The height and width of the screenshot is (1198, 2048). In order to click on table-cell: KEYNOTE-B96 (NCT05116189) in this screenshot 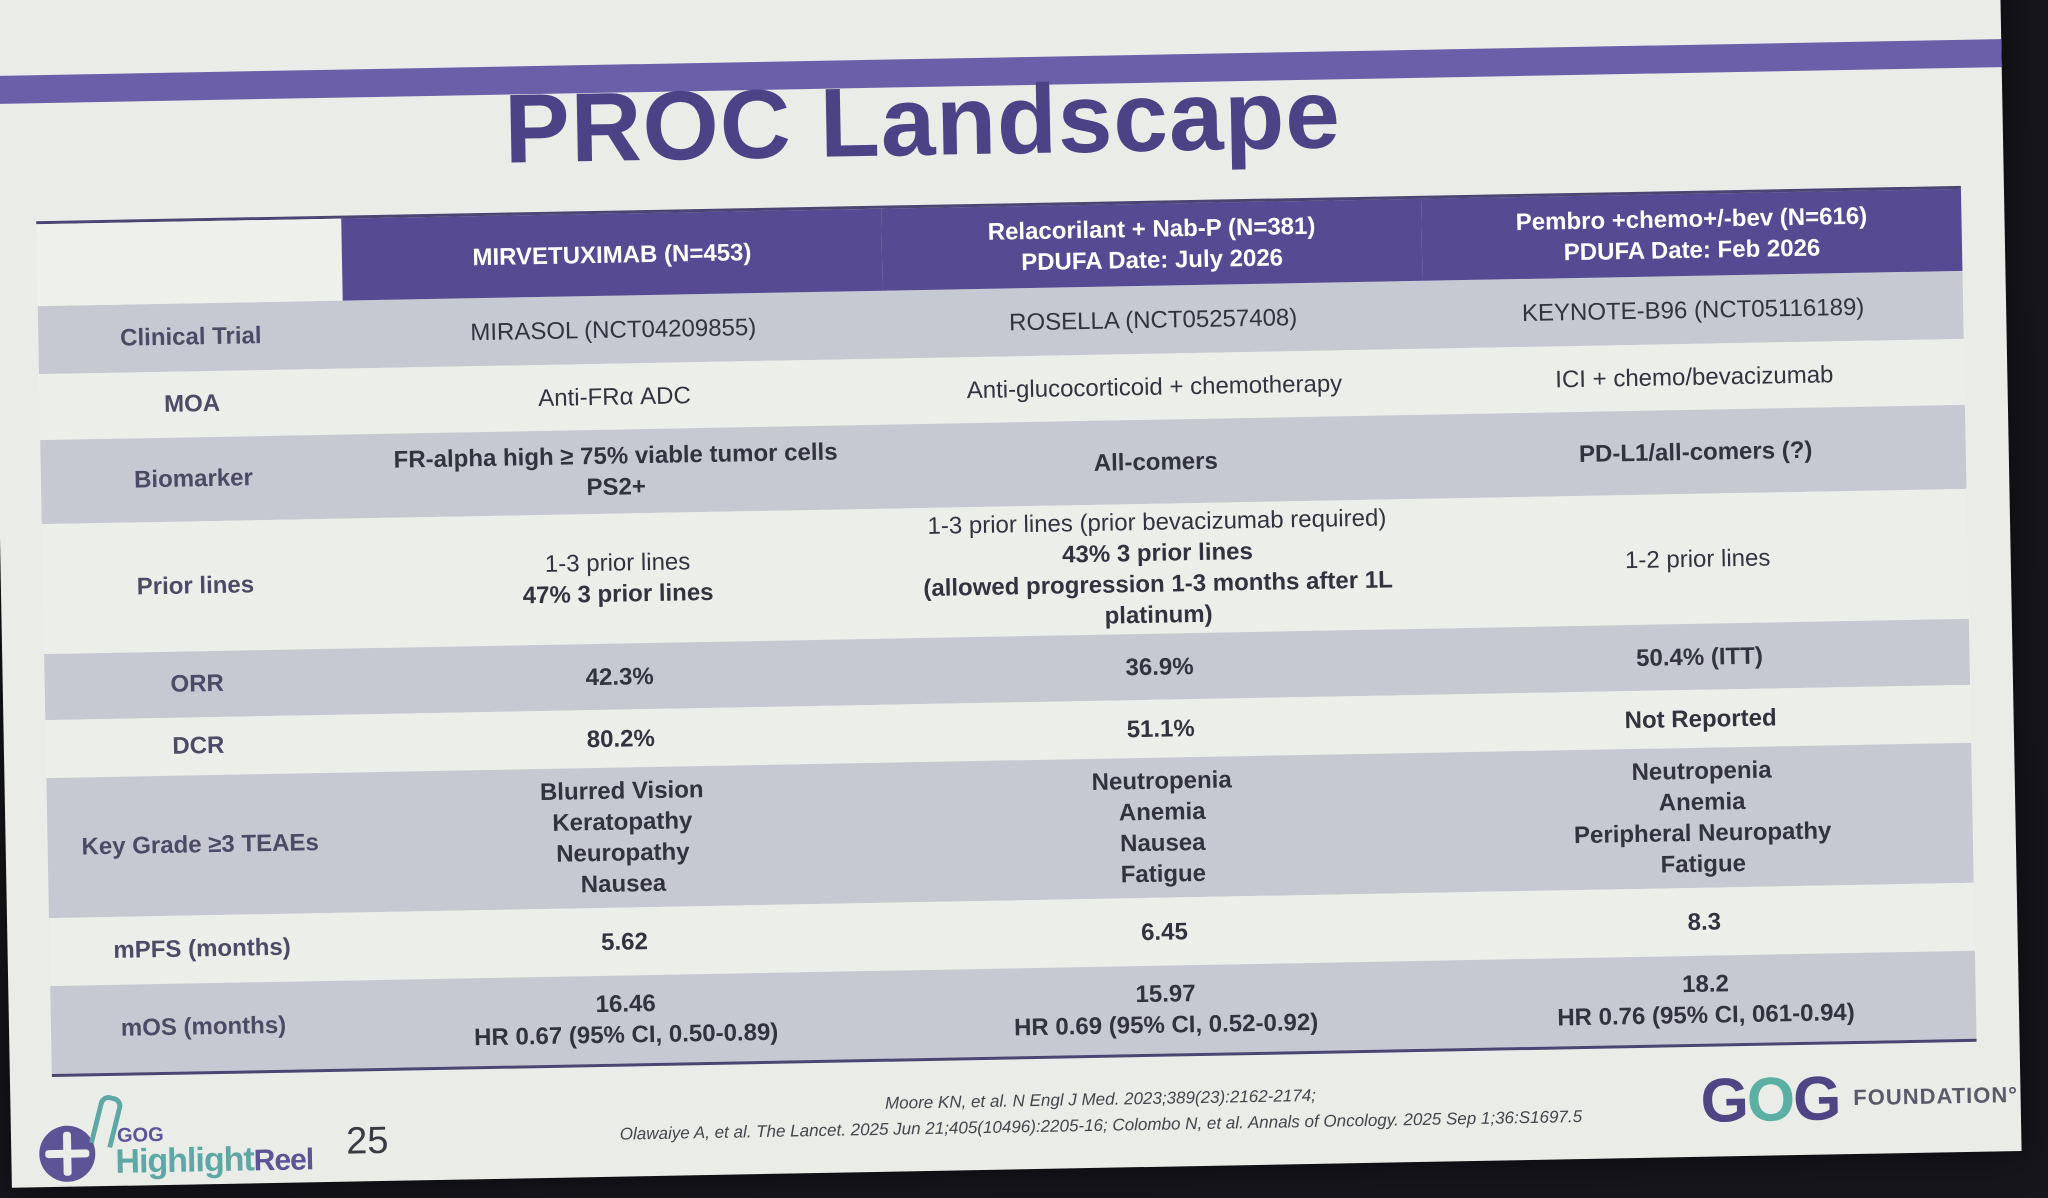, I will do `click(1693, 309)`.